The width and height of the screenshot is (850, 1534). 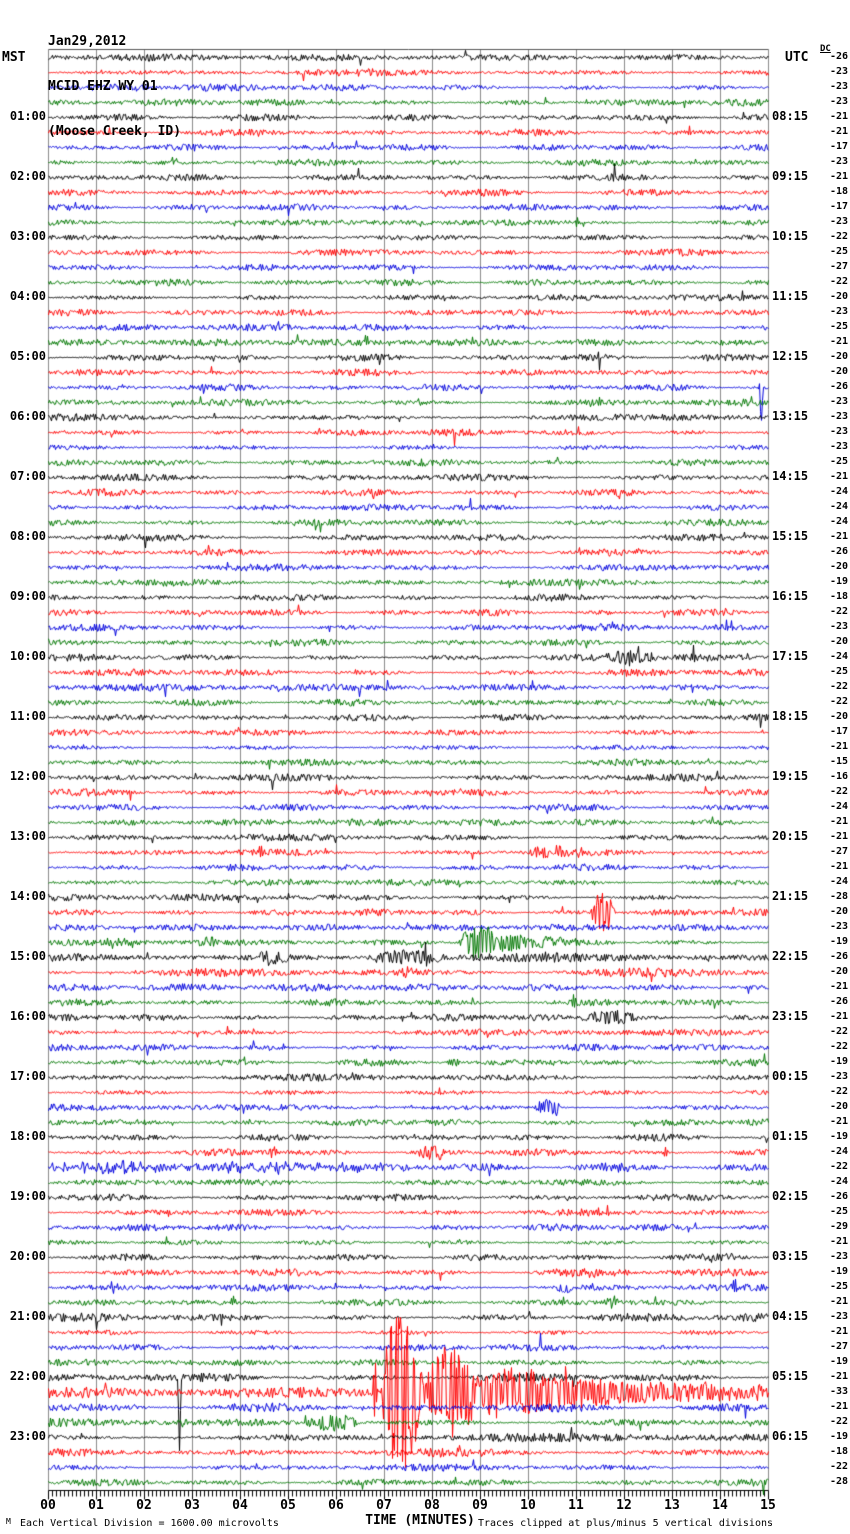 What do you see at coordinates (790, 1256) in the screenshot?
I see `right-time-label: 03:15` at bounding box center [790, 1256].